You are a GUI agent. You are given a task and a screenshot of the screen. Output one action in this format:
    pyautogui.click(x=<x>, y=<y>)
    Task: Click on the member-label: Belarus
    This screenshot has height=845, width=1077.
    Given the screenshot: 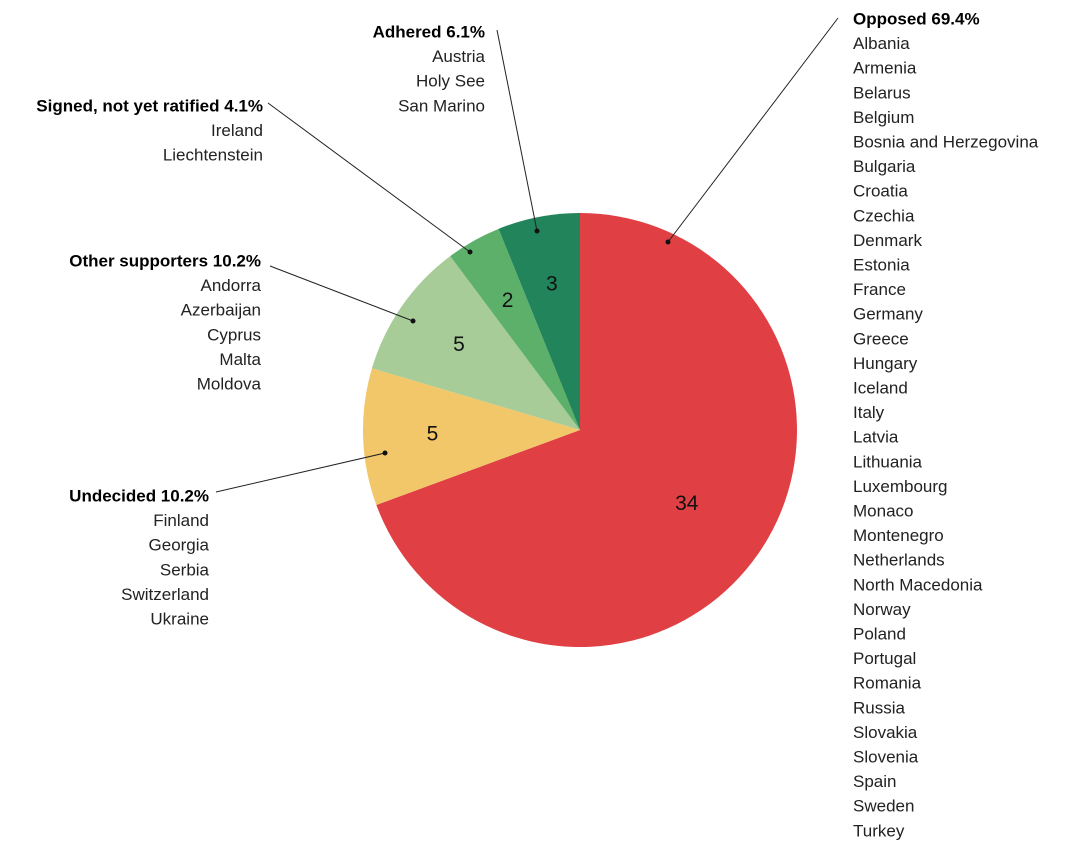 What is the action you would take?
    pyautogui.click(x=882, y=92)
    